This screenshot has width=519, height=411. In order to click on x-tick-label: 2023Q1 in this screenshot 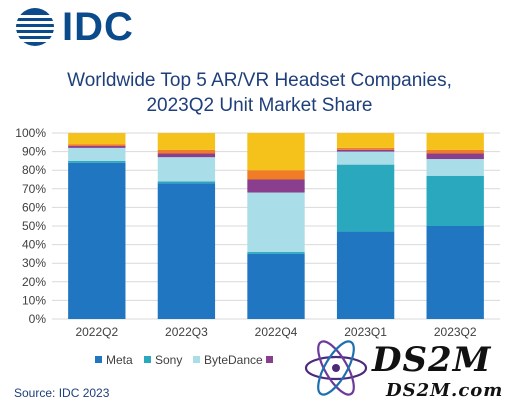, I will do `click(365, 332)`.